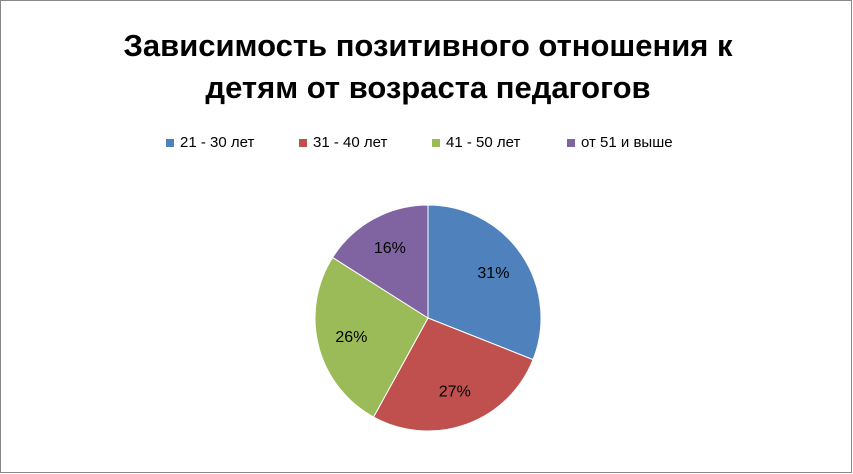  I want to click on legend-label: 41 - 50 лет, so click(483, 142).